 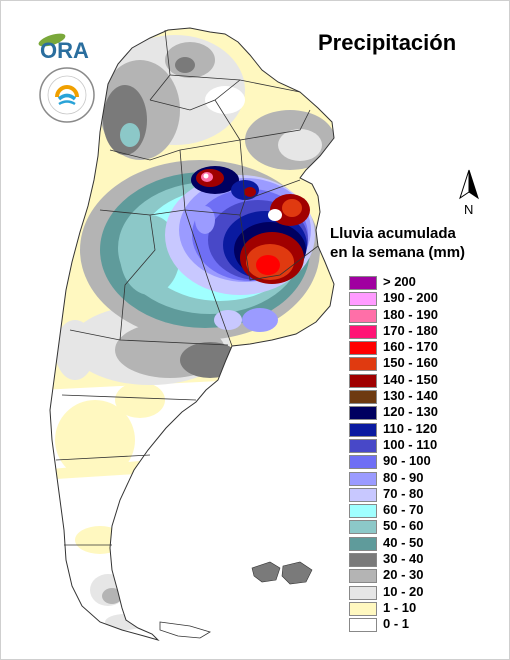 I want to click on ora-logo: ORA, so click(x=63, y=47).